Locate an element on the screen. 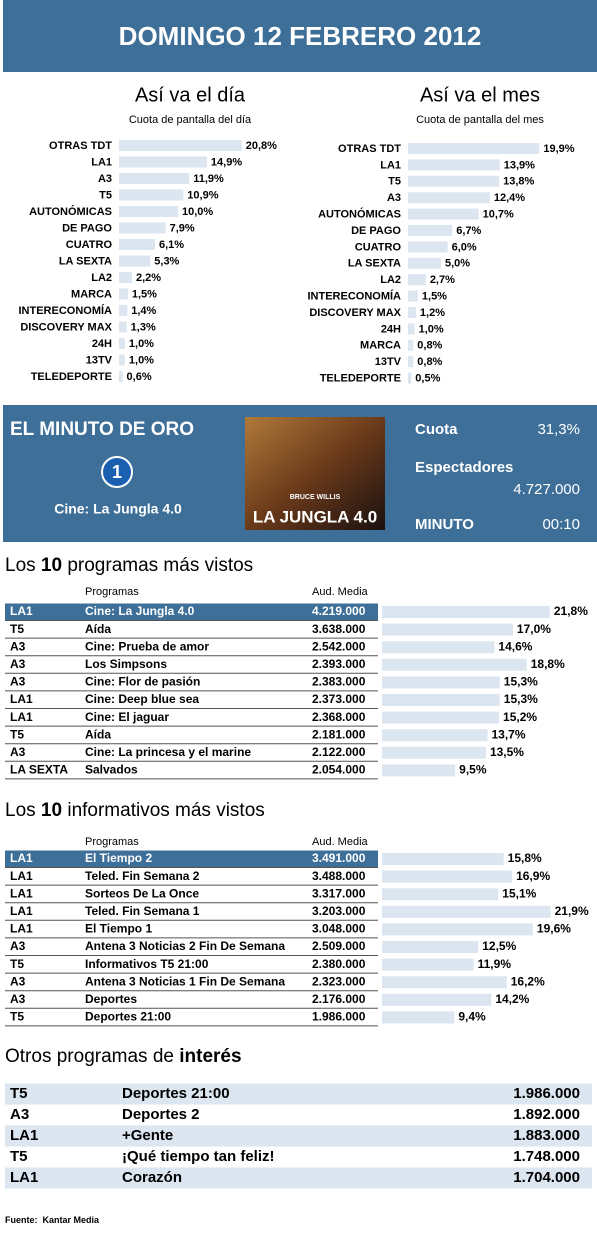 The width and height of the screenshot is (597, 1240). poster-title: LA JUNGLA 4.0 is located at coordinates (315, 516).